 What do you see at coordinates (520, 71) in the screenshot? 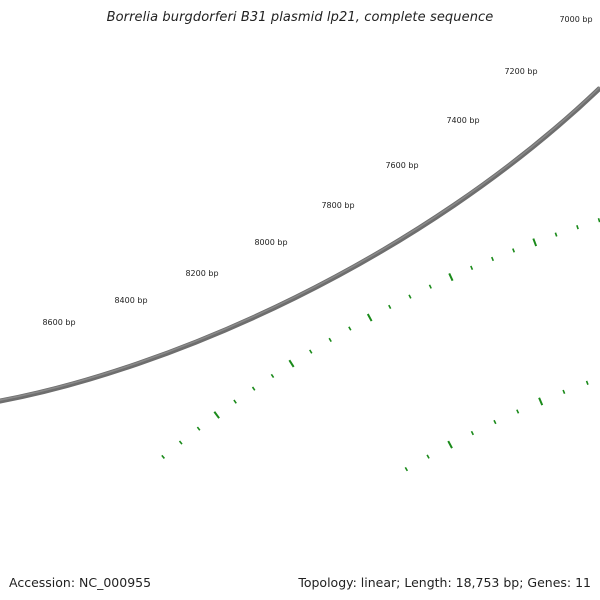
I see `tick-label: 7200 bp` at bounding box center [520, 71].